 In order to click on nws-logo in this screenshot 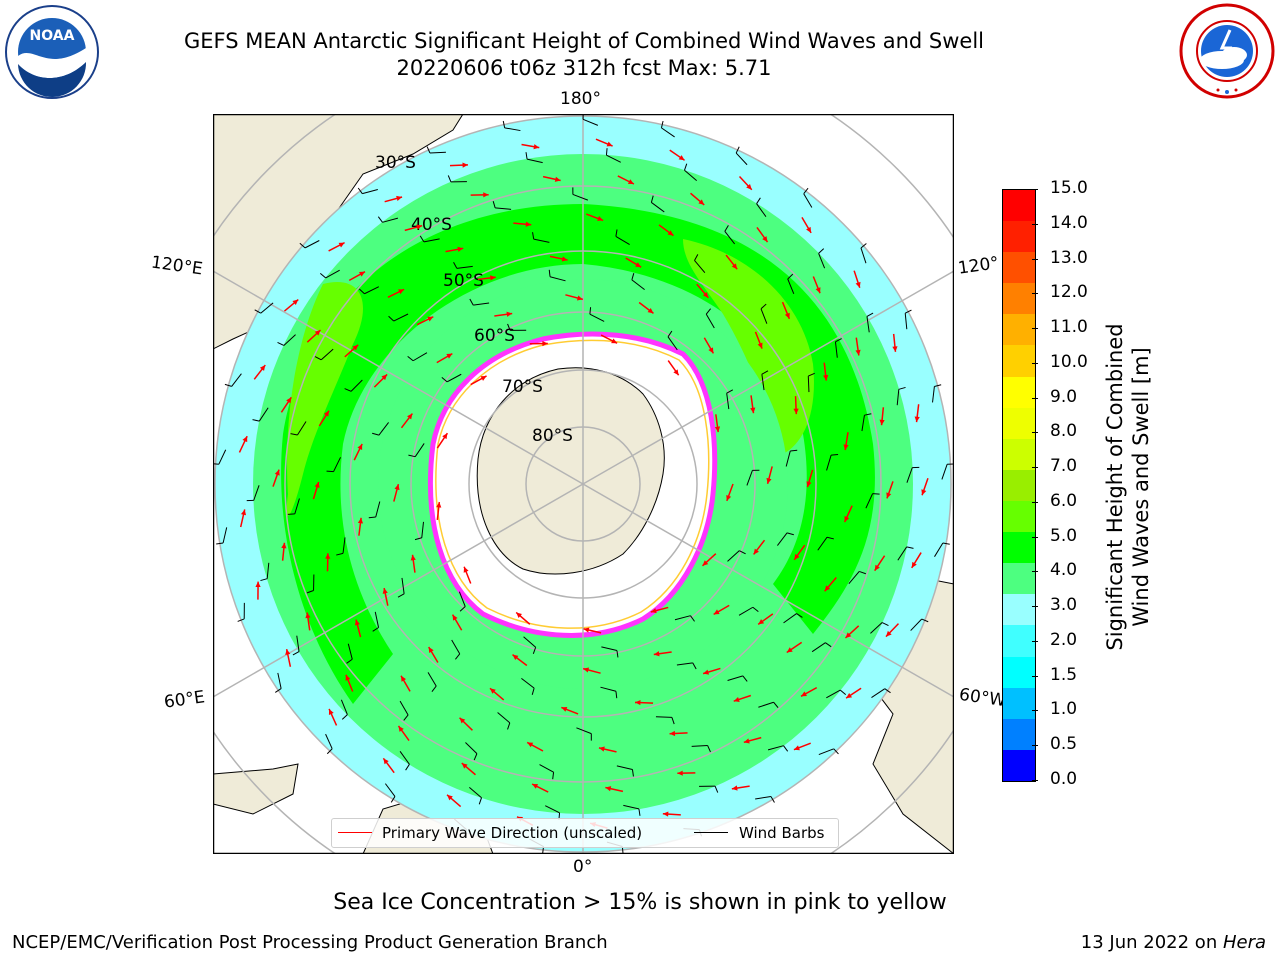, I will do `click(1227, 51)`.